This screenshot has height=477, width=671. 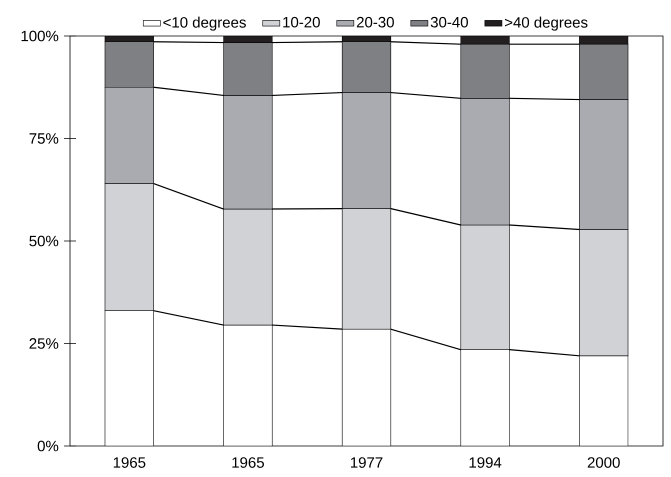 I want to click on x-tick-label: 2000, so click(x=604, y=462).